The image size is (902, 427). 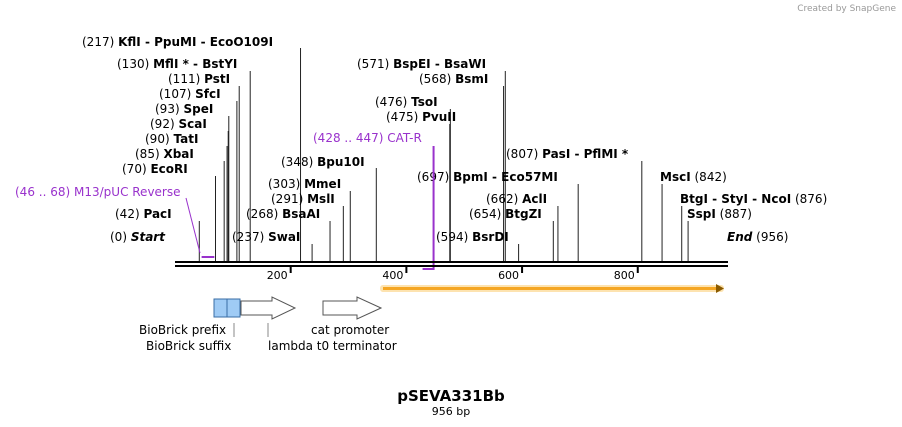 What do you see at coordinates (392, 275) in the screenshot?
I see `ruler-tick-label: 400` at bounding box center [392, 275].